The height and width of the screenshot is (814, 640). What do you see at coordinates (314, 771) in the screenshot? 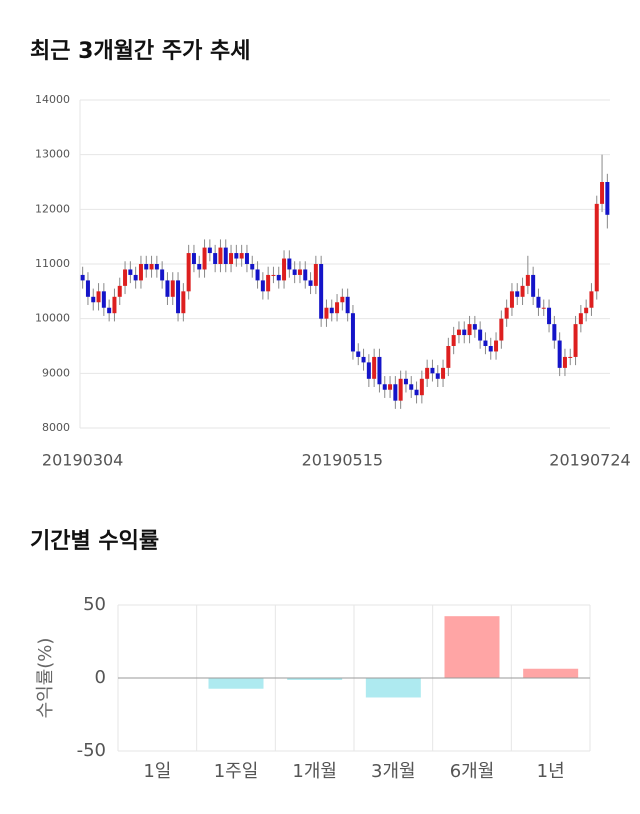
I see `x-tick-label: 1개월` at bounding box center [314, 771].